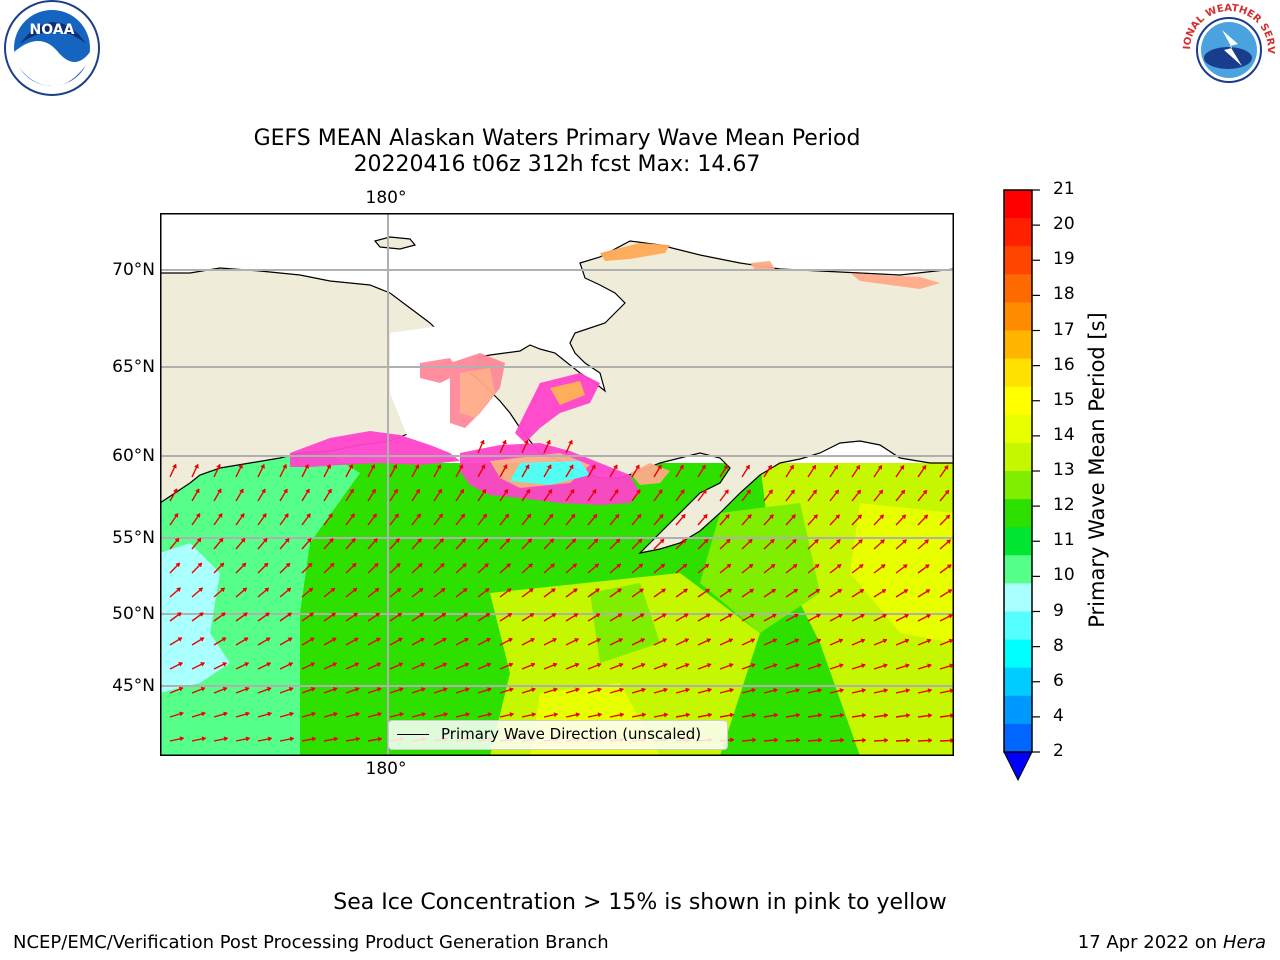 The height and width of the screenshot is (960, 1280). I want to click on lon-label-bottom: 180°, so click(386, 769).